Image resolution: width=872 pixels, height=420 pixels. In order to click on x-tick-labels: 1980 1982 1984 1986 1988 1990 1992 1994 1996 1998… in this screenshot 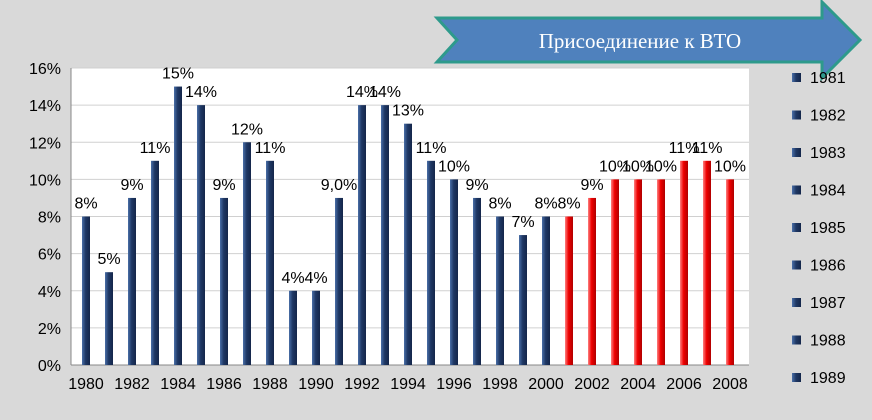, I will do `click(408, 384)`.